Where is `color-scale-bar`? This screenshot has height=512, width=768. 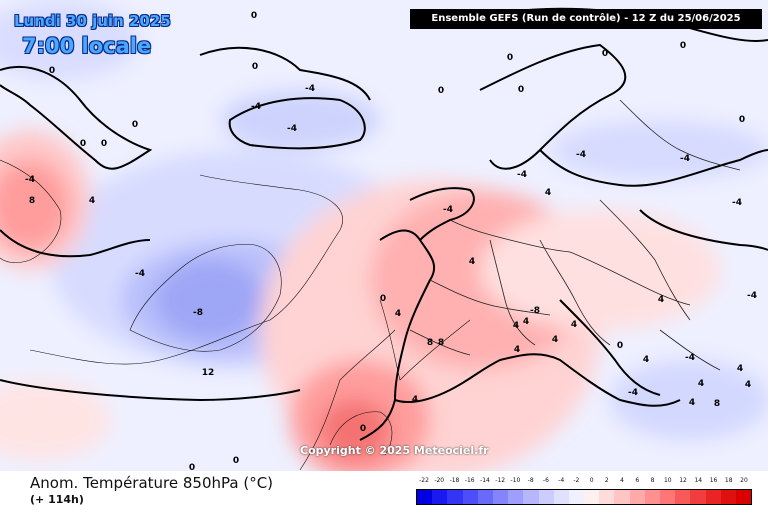
color-scale-bar is located at coordinates (584, 497).